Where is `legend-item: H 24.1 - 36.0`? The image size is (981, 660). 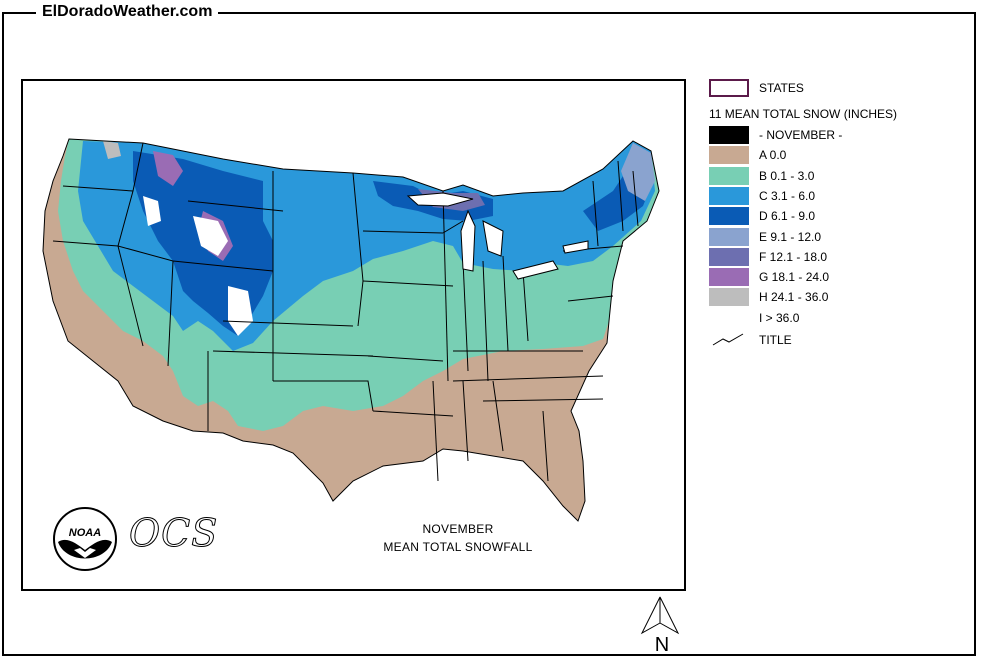
legend-item: H 24.1 - 36.0 is located at coordinates (768, 297).